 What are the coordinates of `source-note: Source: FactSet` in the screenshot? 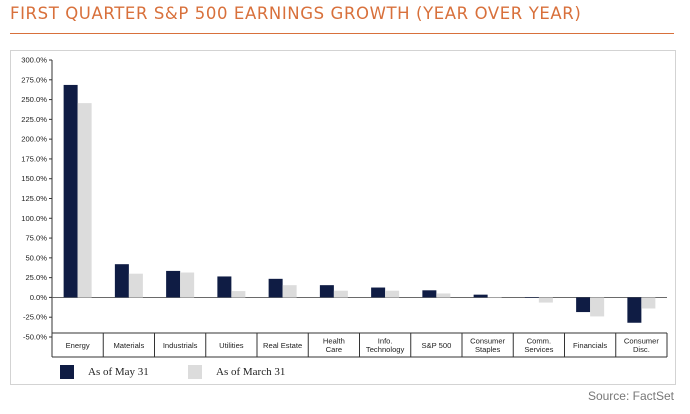 It's located at (630, 396).